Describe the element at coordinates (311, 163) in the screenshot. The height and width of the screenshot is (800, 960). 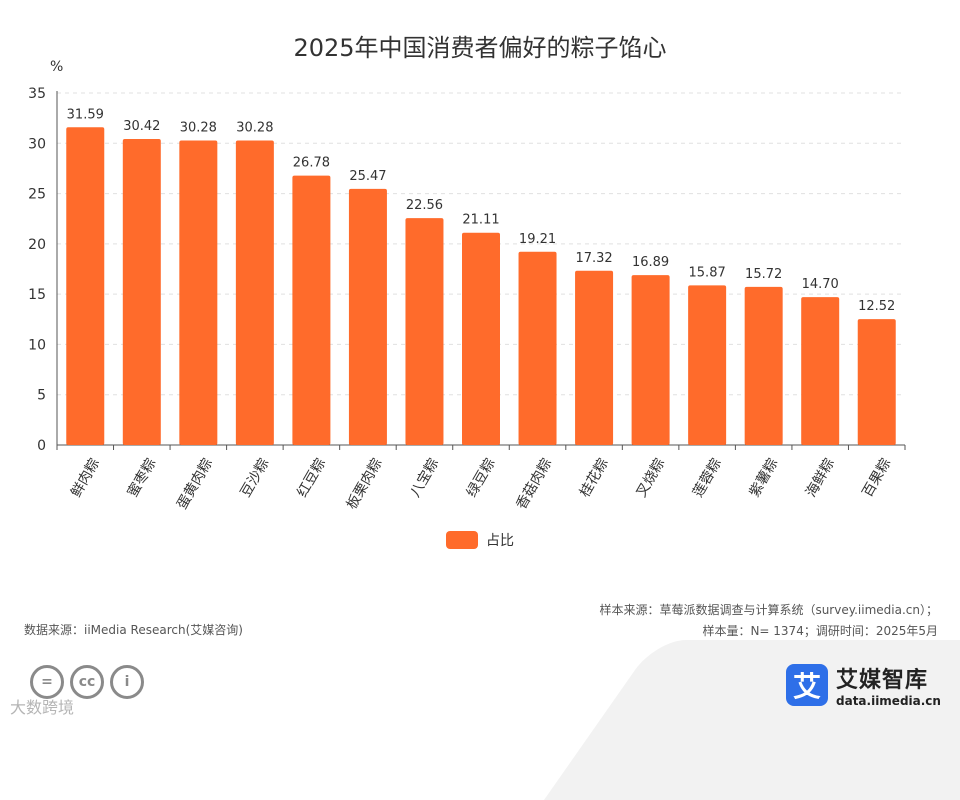
I see `bar-value-label: 26.78` at that location.